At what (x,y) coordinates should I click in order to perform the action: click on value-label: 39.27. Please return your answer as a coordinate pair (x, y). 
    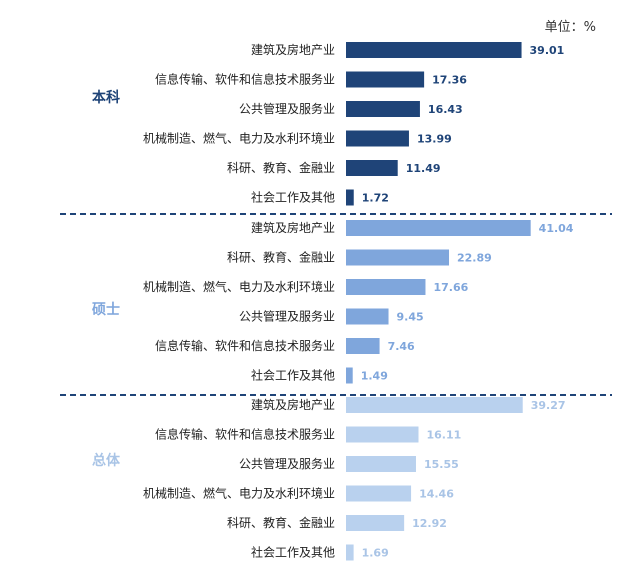
    Looking at the image, I should click on (548, 405).